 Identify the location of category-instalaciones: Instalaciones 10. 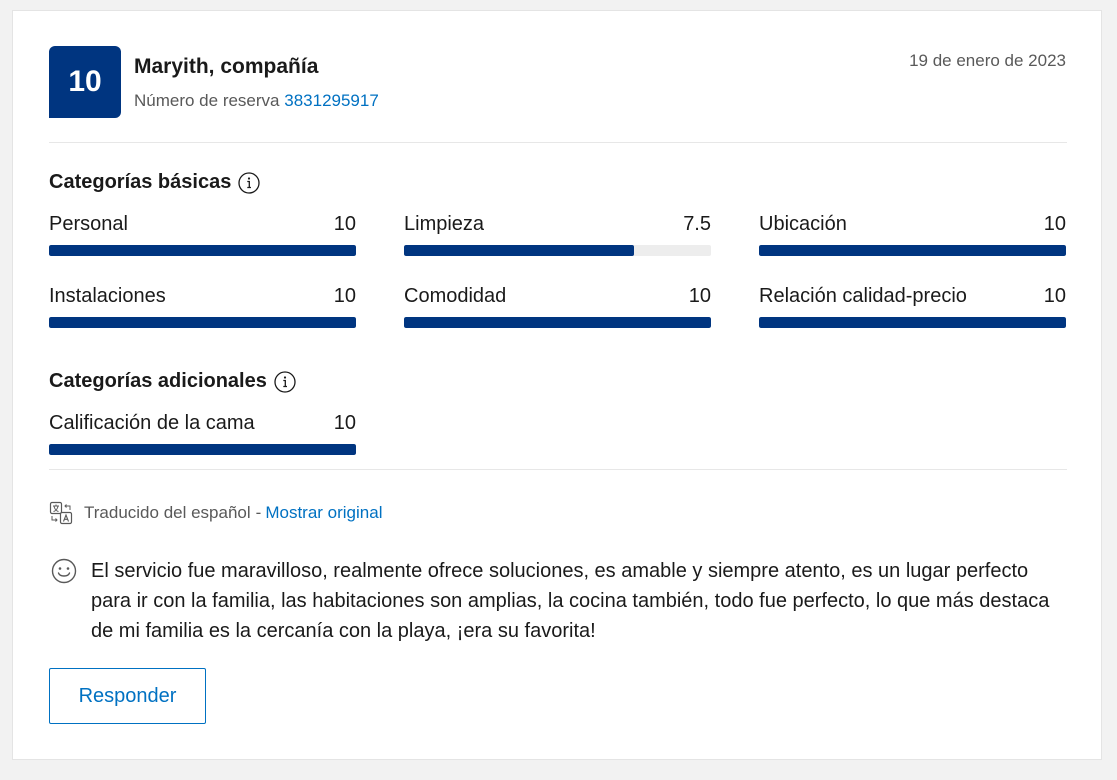
(202, 306).